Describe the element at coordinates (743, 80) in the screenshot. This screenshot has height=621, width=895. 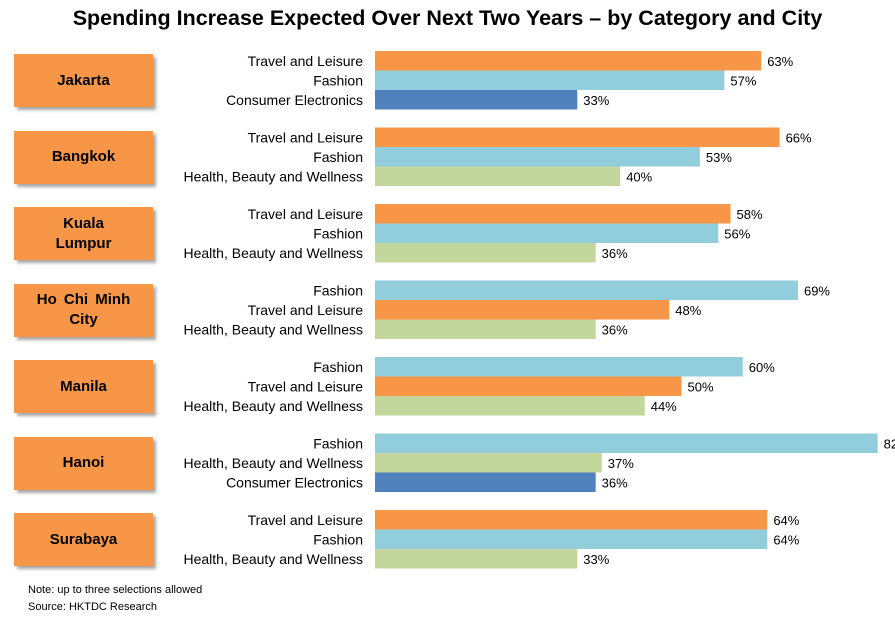
I see `value-label: 57%` at that location.